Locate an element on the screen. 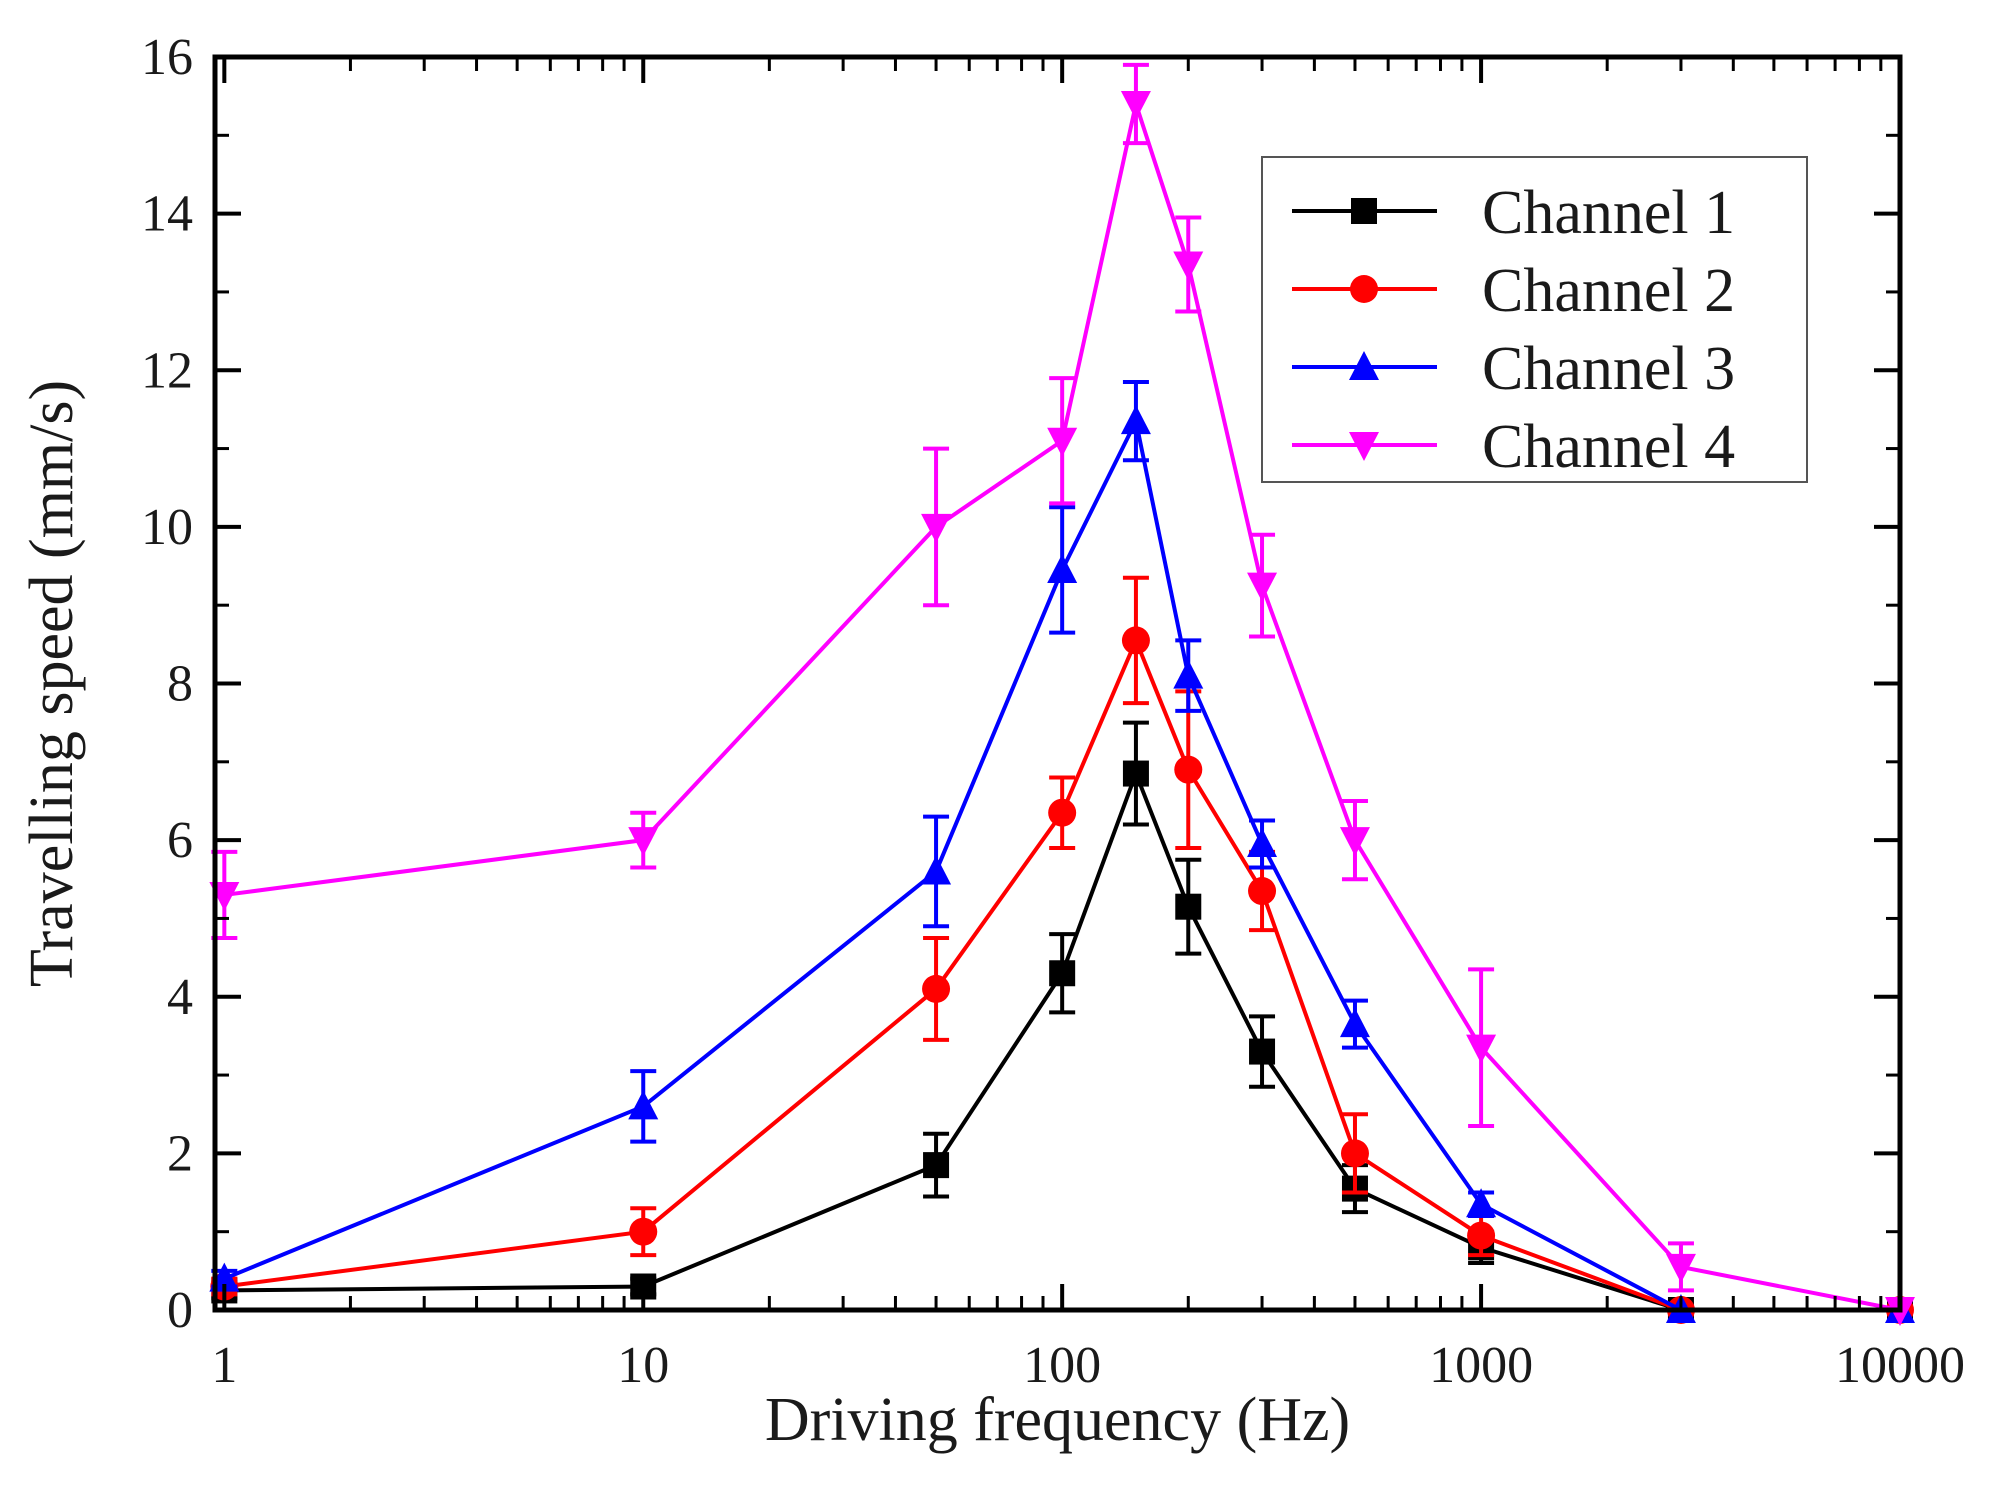 This screenshot has height=1495, width=2003. legend-item-4: Channel 4 is located at coordinates (1513, 447).